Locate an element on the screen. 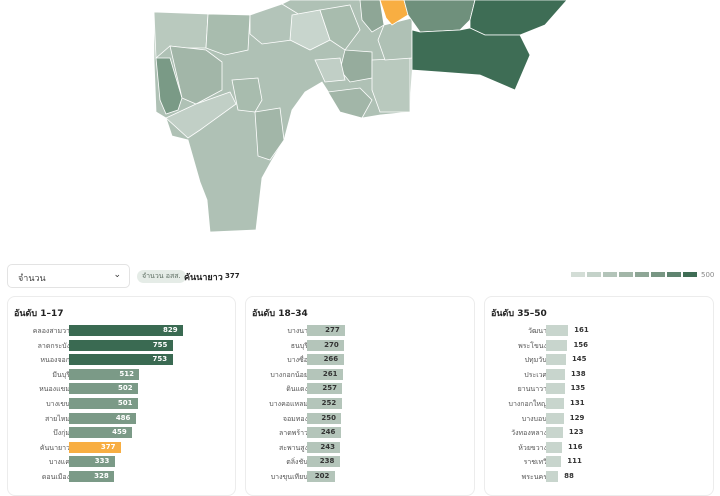 This screenshot has height=496, width=720. metric-select: จำนวน ⌄ is located at coordinates (68, 276).